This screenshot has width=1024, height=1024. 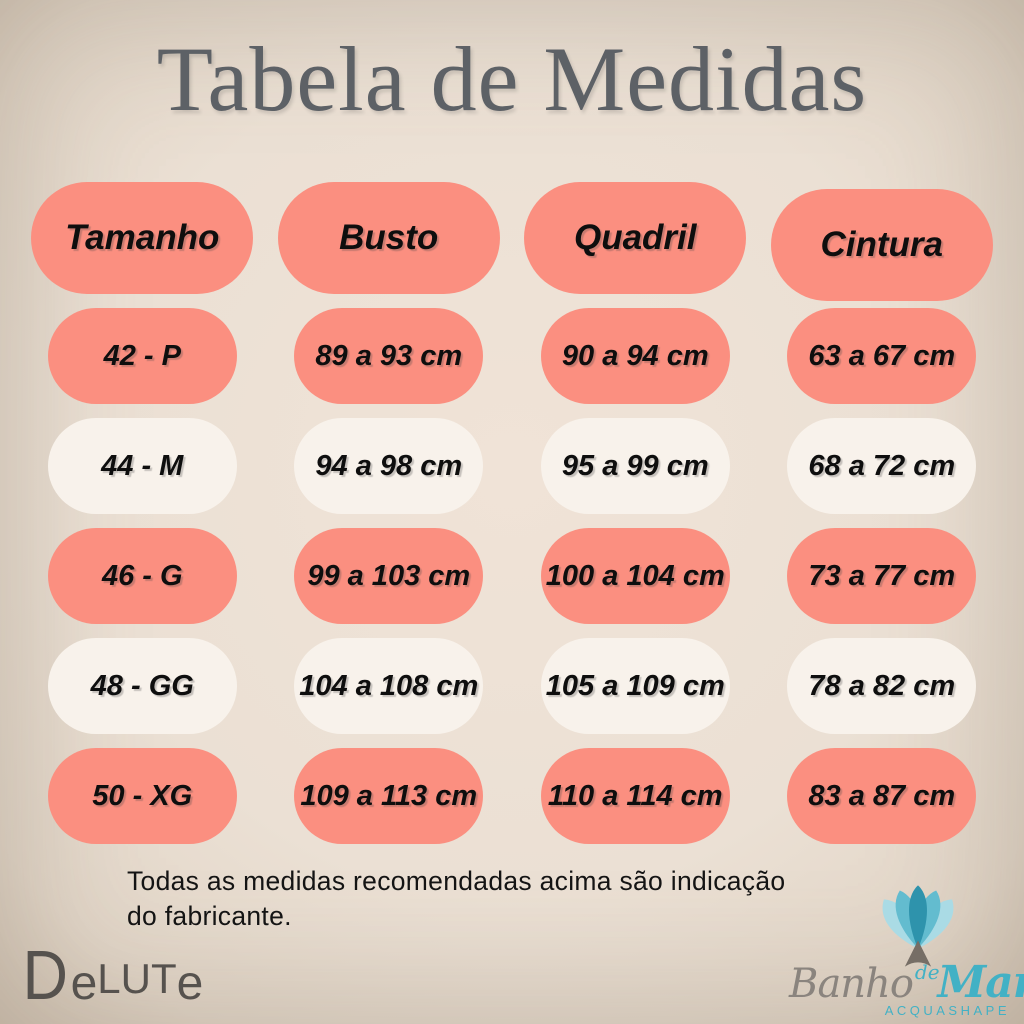 I want to click on cell-busto-48gg: 104 a 108 cm, so click(x=389, y=686).